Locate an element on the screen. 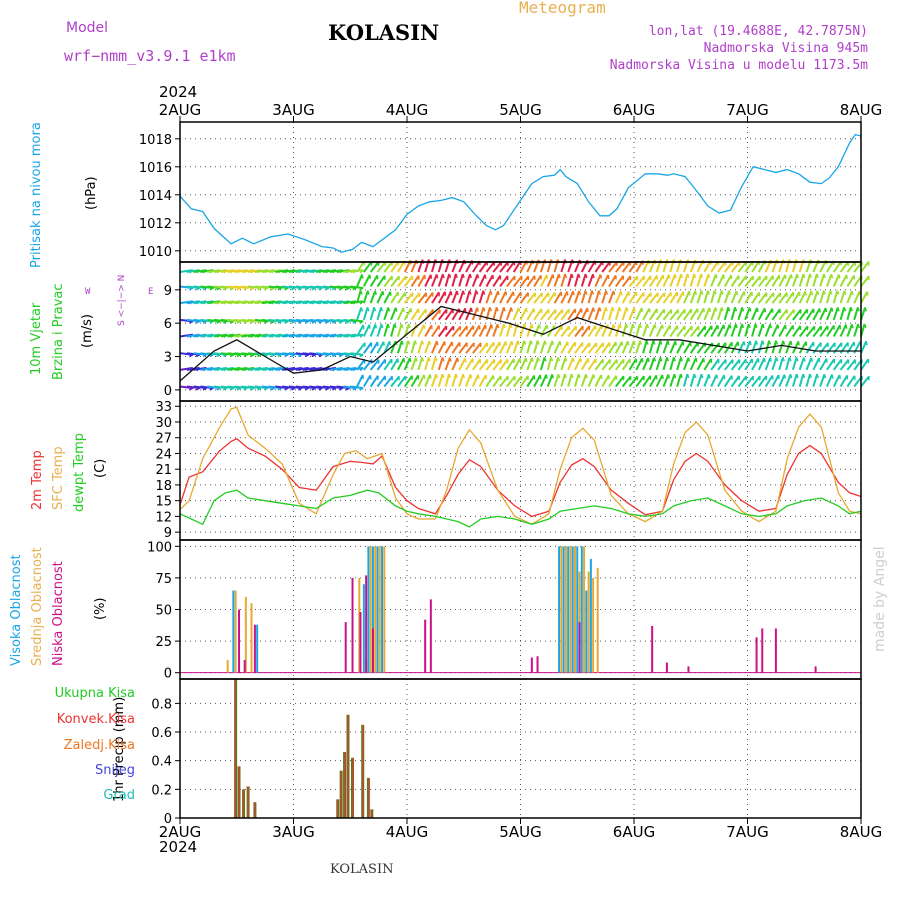 This screenshot has height=900, width=900. x-tick-label-top: 8AUG is located at coordinates (861, 110).